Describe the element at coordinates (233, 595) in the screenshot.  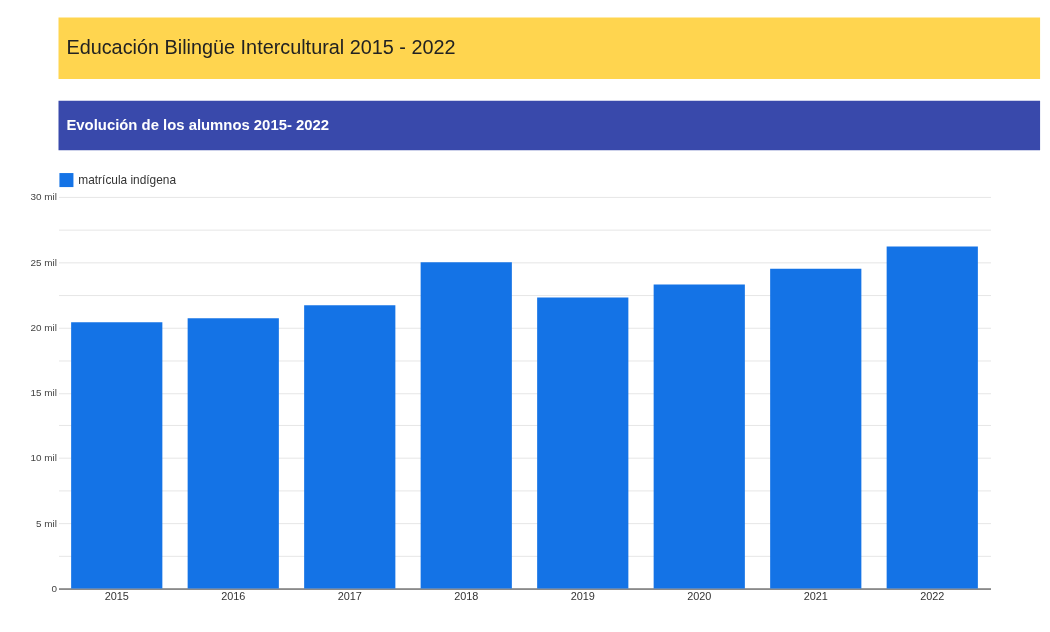
I see `x-tick-label: 2016` at that location.